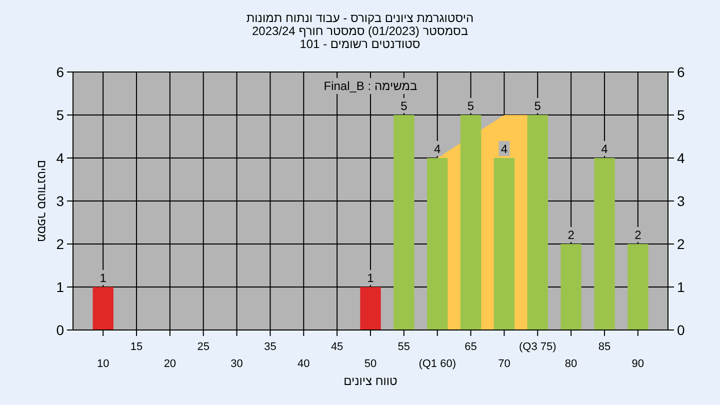 This screenshot has width=720, height=405. Describe the element at coordinates (42, 201) in the screenshot. I see `y-axis-title: מספר סטודנטים` at that location.